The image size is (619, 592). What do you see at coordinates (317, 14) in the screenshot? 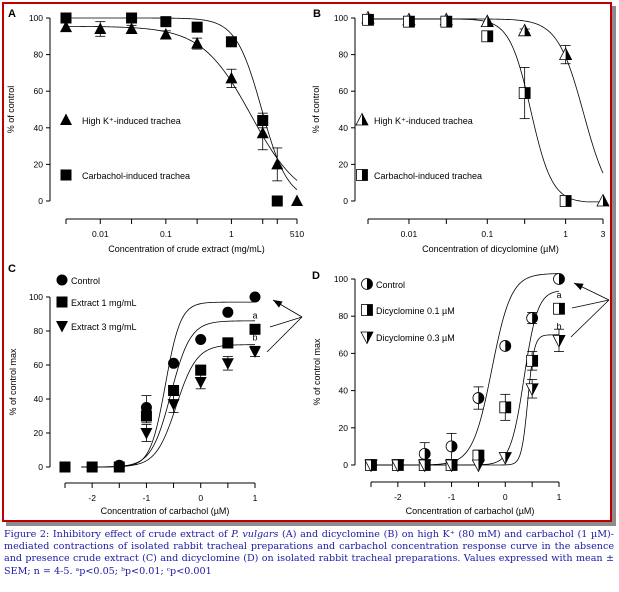
I see `panel-letter: B` at bounding box center [317, 14].